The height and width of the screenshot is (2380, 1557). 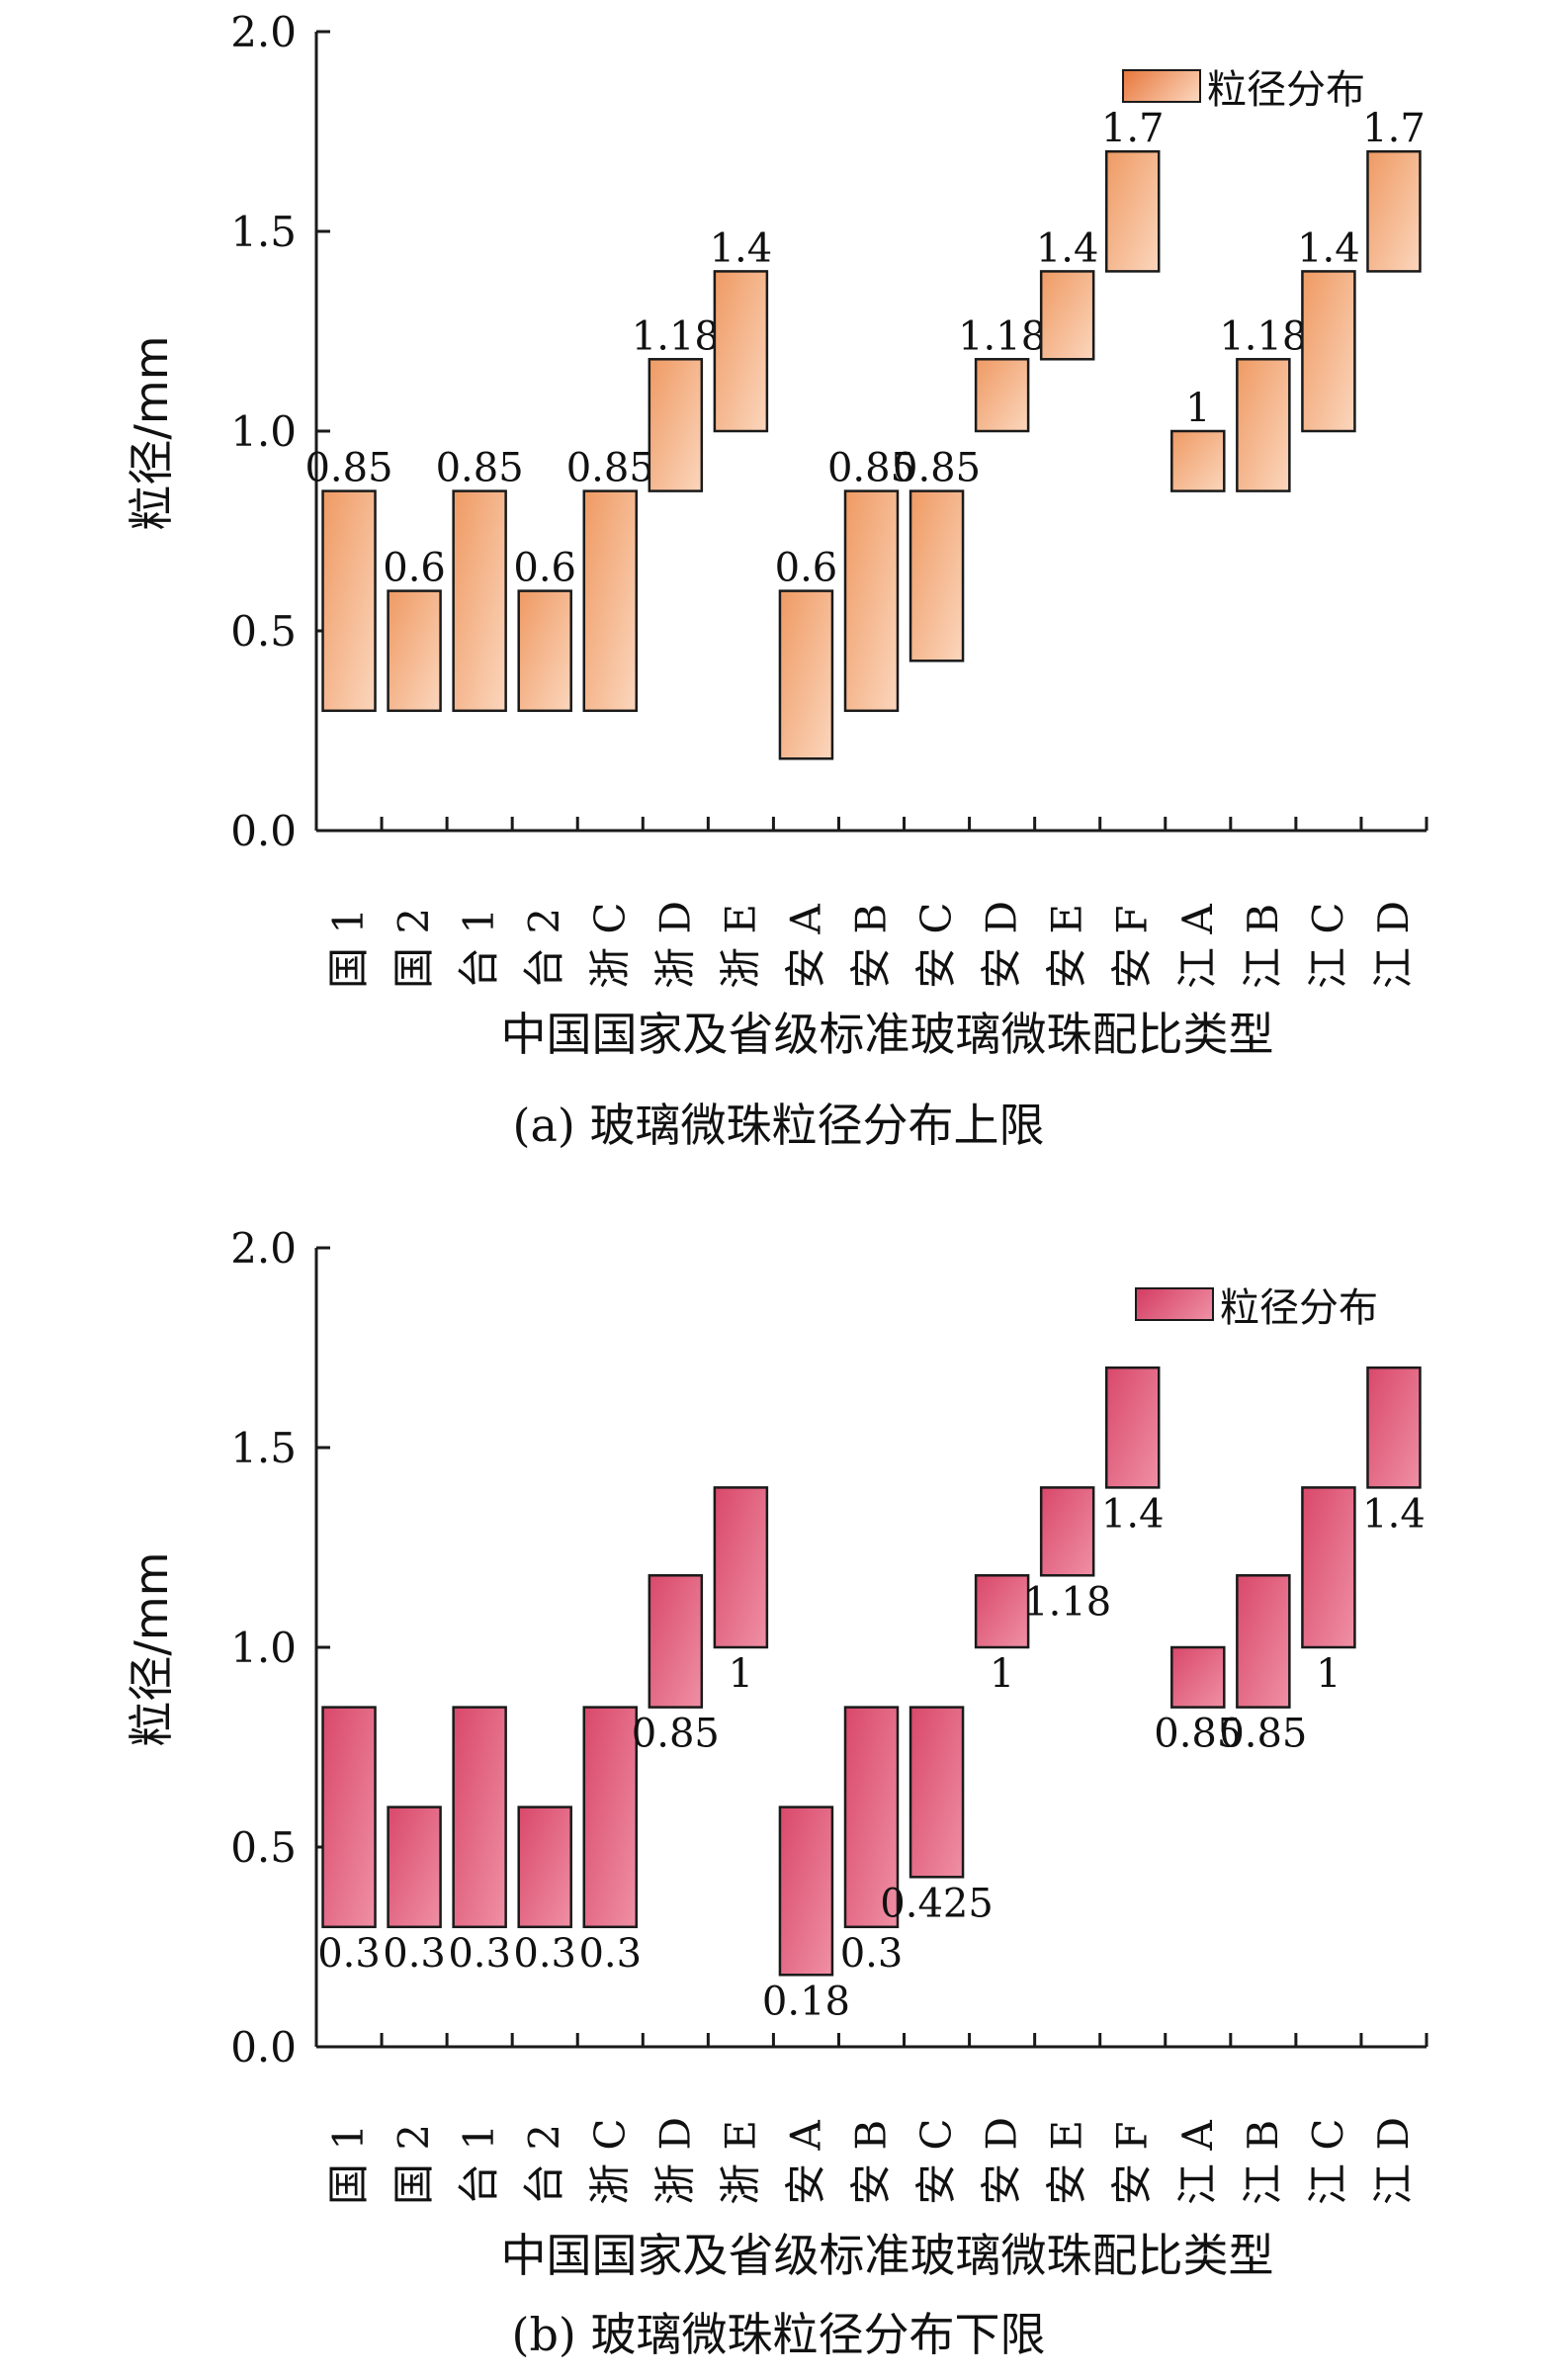 What do you see at coordinates (805, 2162) in the screenshot?
I see `x-tick-label: 安 A` at bounding box center [805, 2162].